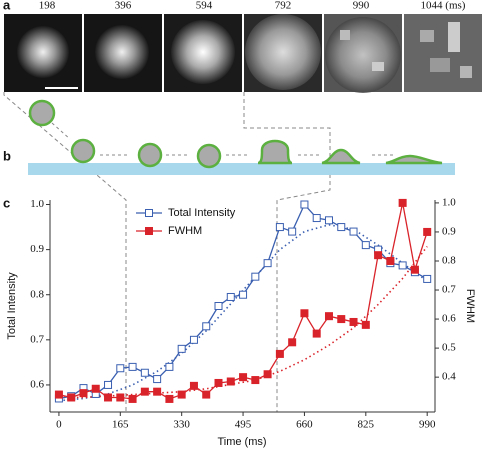  I want to click on y-tick-label: 0.7, so click(37, 339).